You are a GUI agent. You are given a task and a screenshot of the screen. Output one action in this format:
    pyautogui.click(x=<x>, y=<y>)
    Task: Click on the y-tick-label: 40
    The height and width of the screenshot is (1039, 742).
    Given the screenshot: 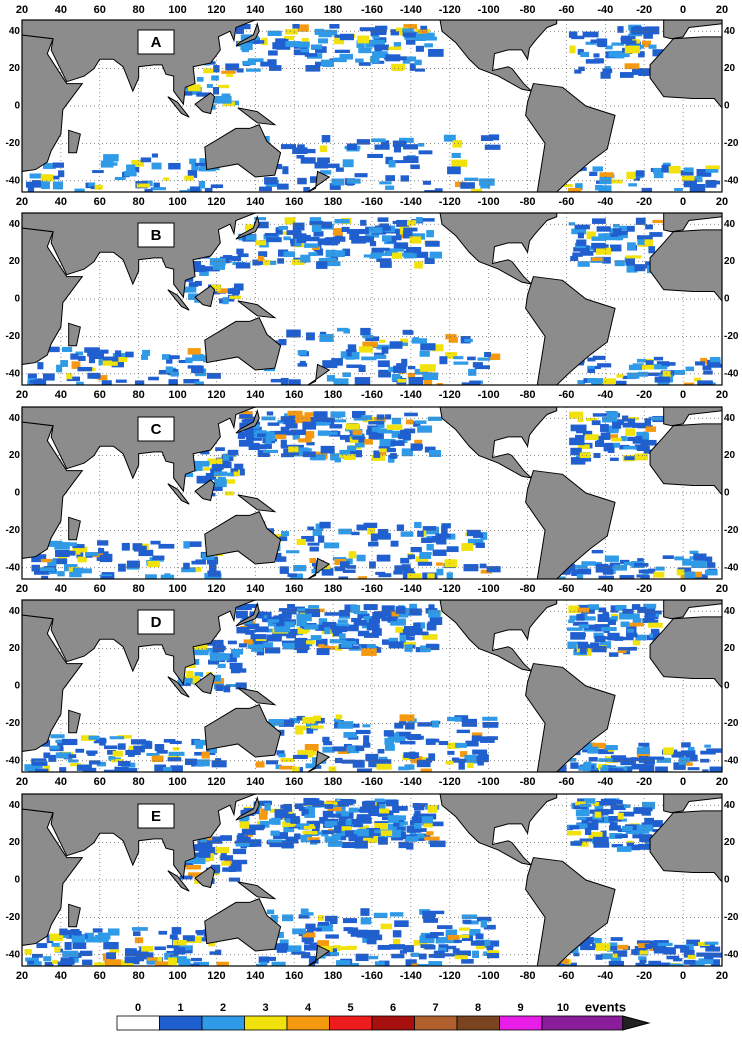 What is the action you would take?
    pyautogui.click(x=15, y=224)
    